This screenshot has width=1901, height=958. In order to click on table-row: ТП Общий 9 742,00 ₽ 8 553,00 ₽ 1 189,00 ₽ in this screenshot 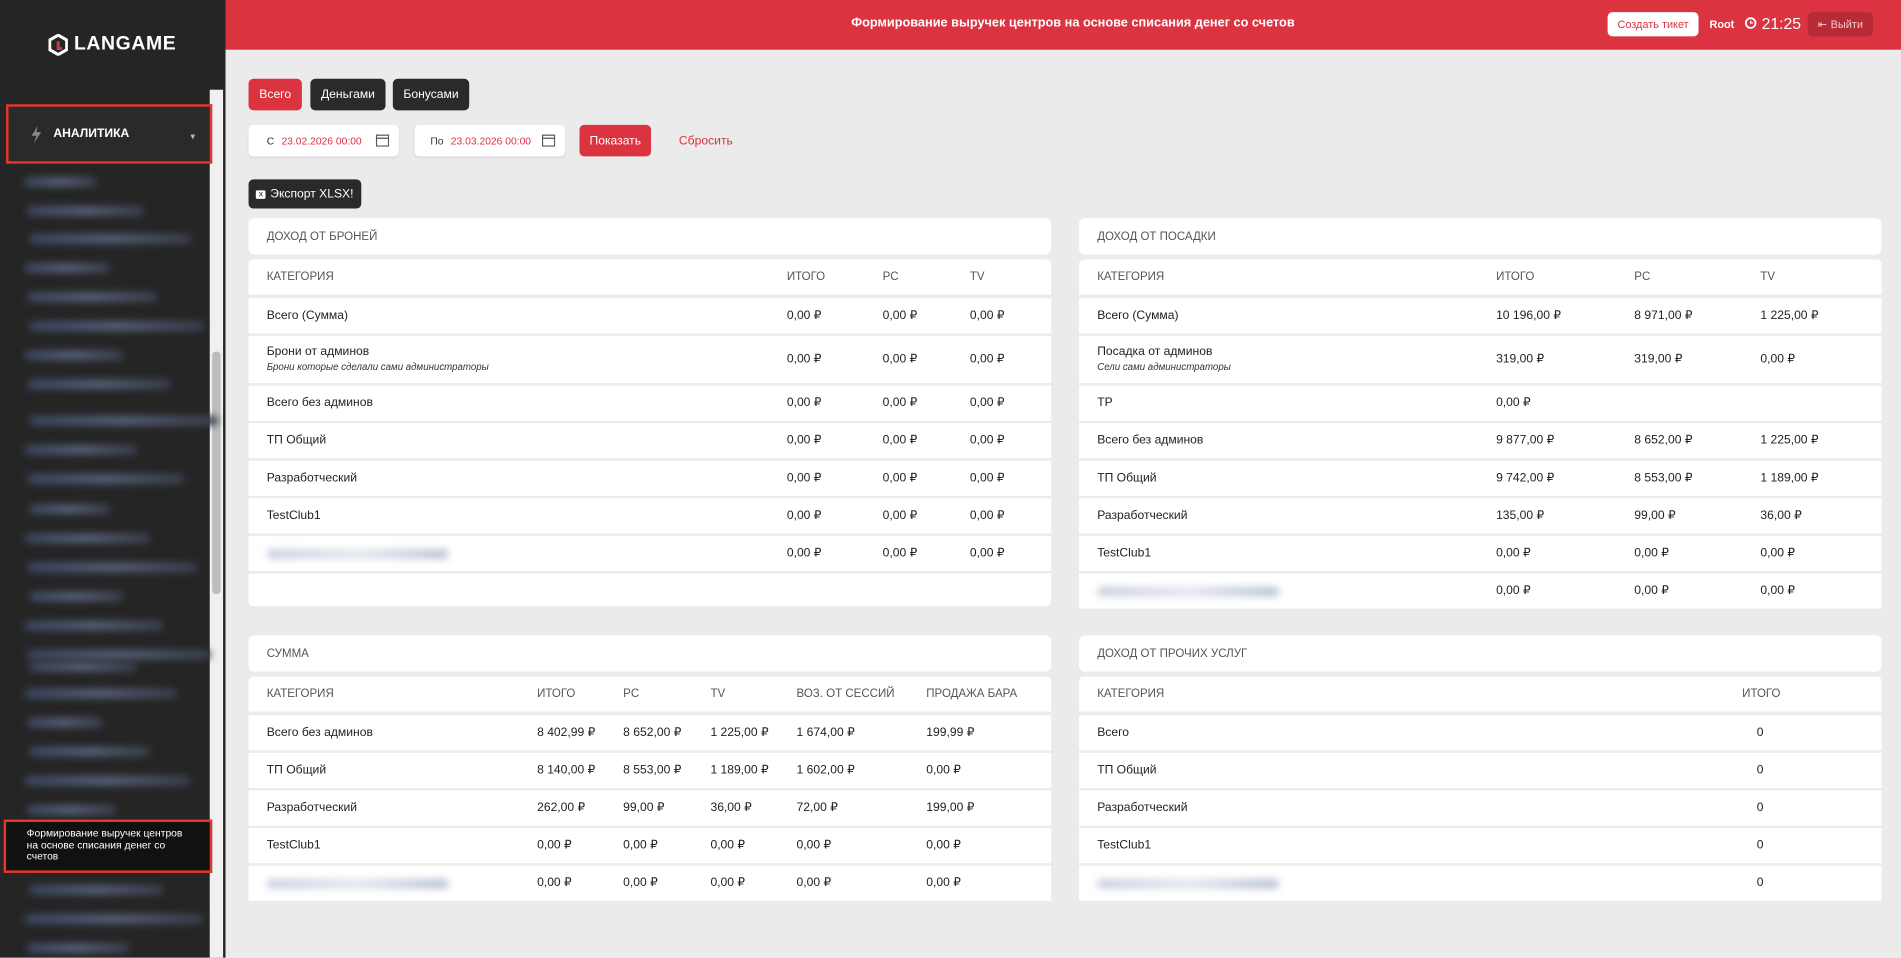, I will do `click(1480, 478)`.